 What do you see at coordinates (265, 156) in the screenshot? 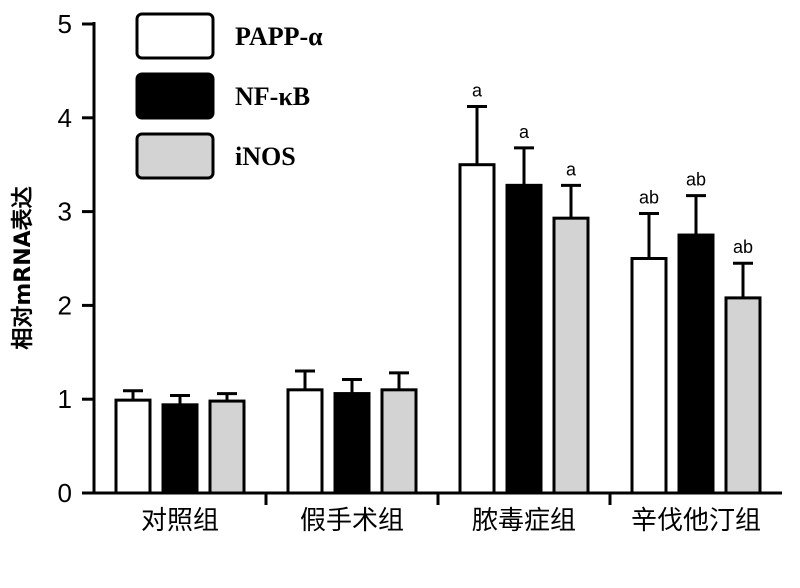
I see `legend-label: iNOS` at bounding box center [265, 156].